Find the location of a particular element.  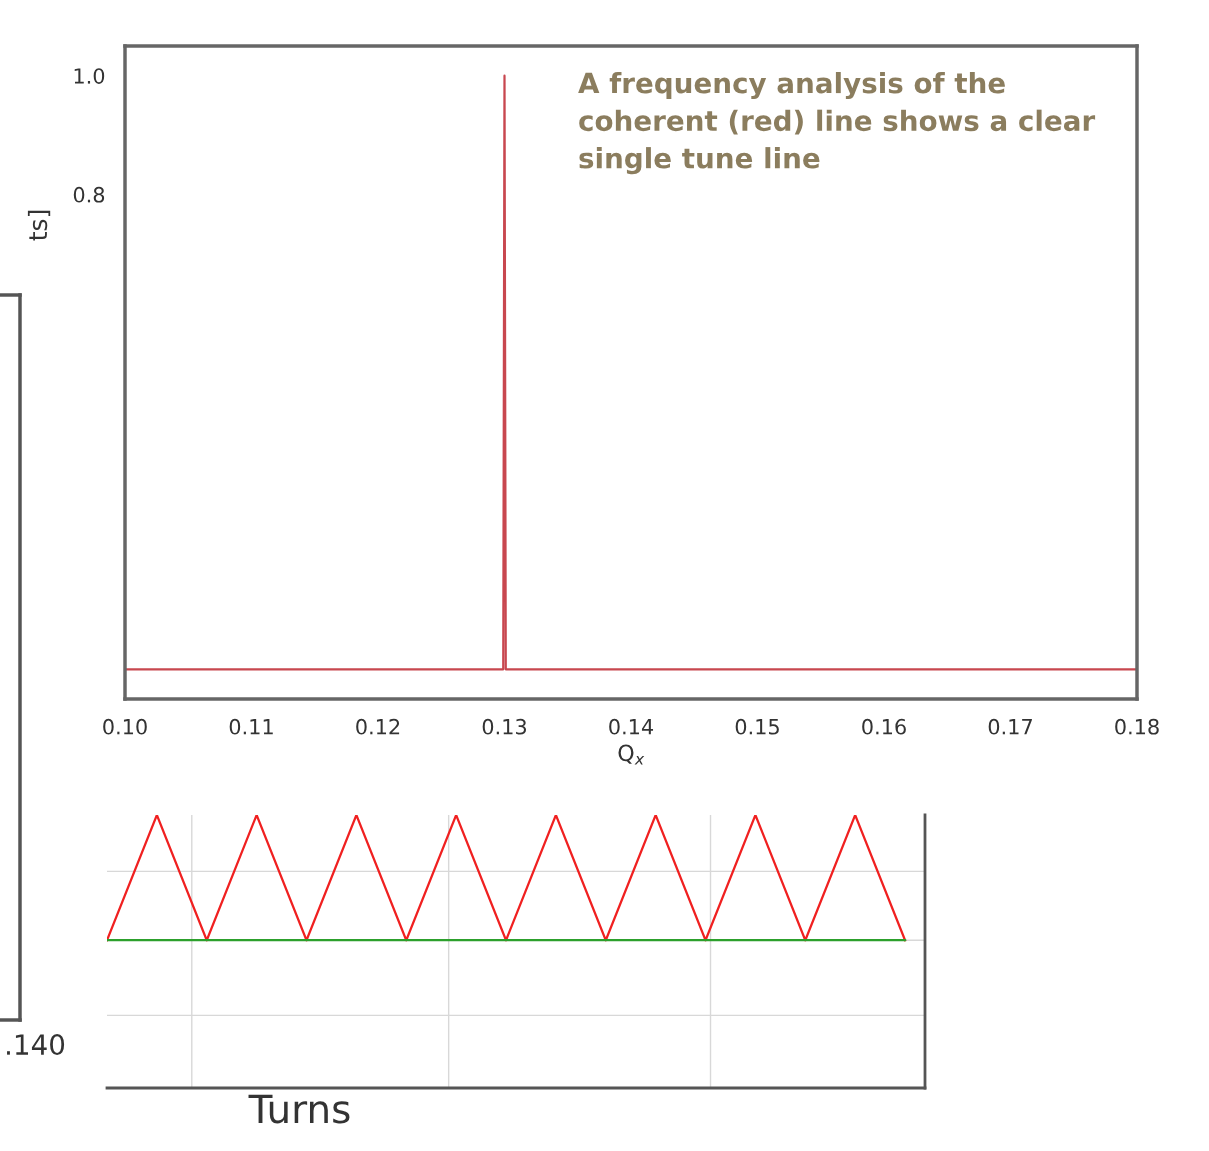

x-tick-label: 0.14 is located at coordinates (631, 726).